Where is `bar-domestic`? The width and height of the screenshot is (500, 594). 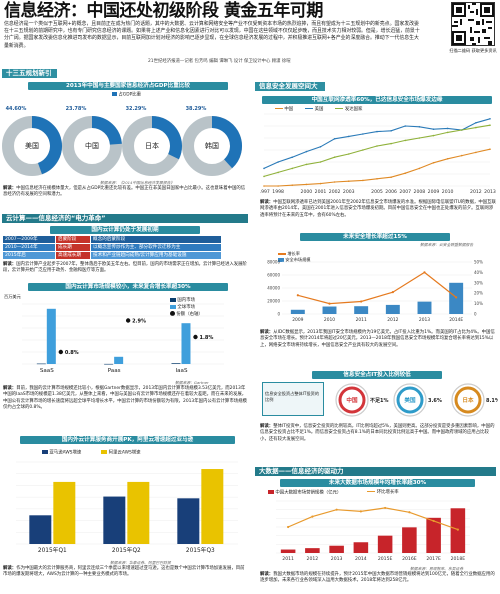 bar-domestic is located at coordinates (176, 363).